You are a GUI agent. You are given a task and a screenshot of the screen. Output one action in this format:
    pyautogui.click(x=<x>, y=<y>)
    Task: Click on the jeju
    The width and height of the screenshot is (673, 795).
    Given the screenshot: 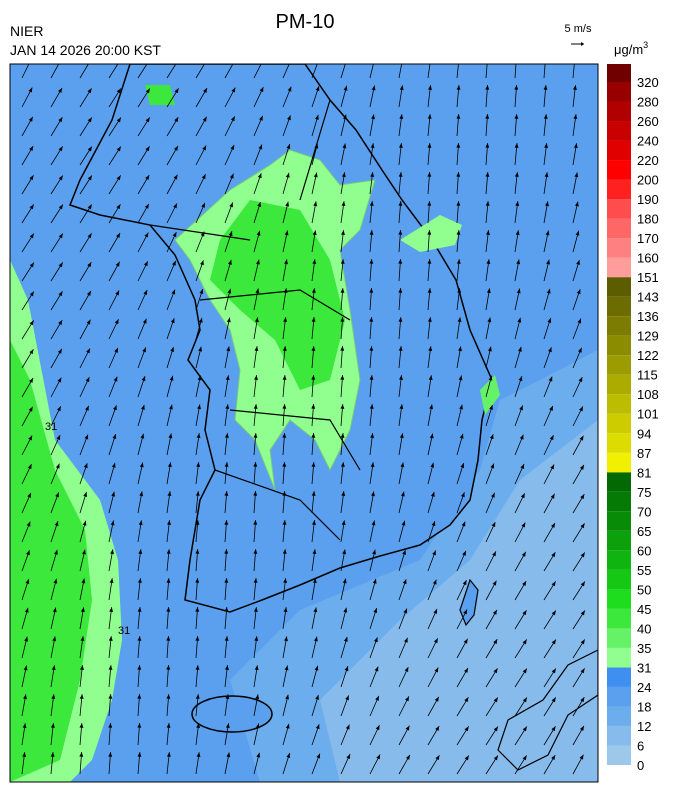 What is the action you would take?
    pyautogui.click(x=232, y=714)
    